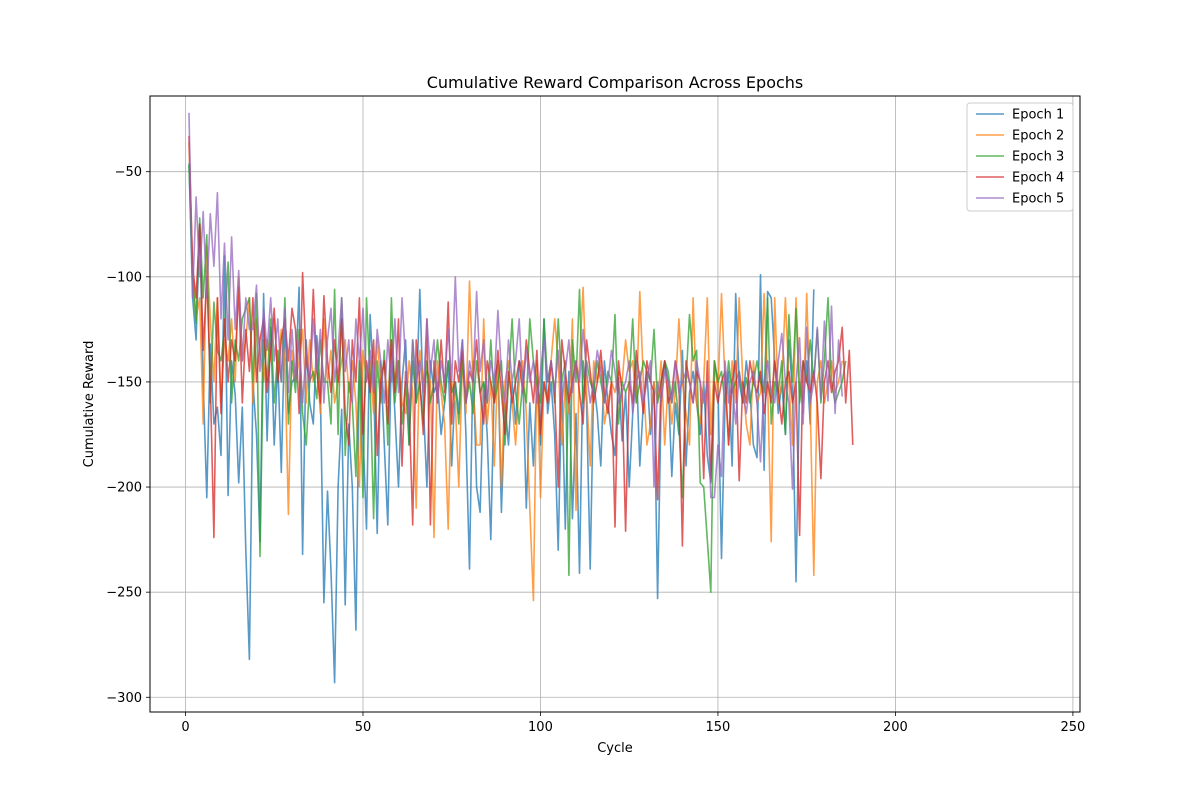 The width and height of the screenshot is (1200, 800). I want to click on legend: Epoch 1 Epoch 2 Epoch 3 Epoch 4 Epoch 5, so click(1020, 157).